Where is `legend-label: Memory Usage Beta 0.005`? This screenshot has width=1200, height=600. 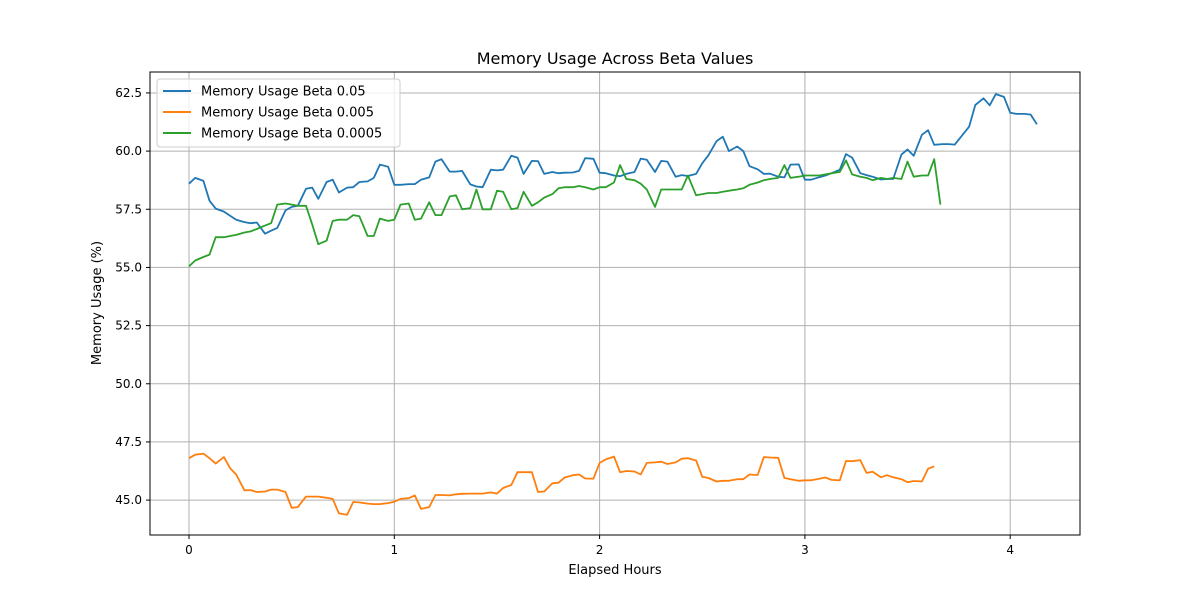
legend-label: Memory Usage Beta 0.005 is located at coordinates (287, 113).